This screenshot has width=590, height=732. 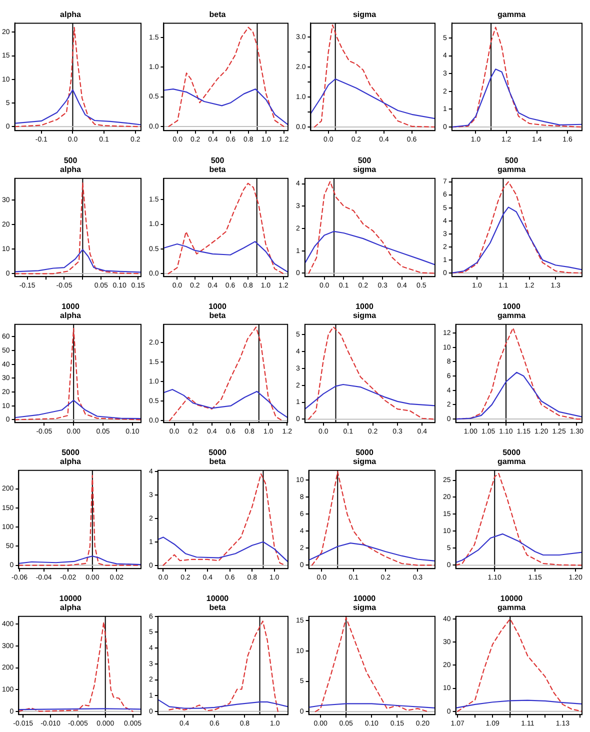 What do you see at coordinates (71, 311) in the screenshot?
I see `chart-title: 1000 alpha` at bounding box center [71, 311].